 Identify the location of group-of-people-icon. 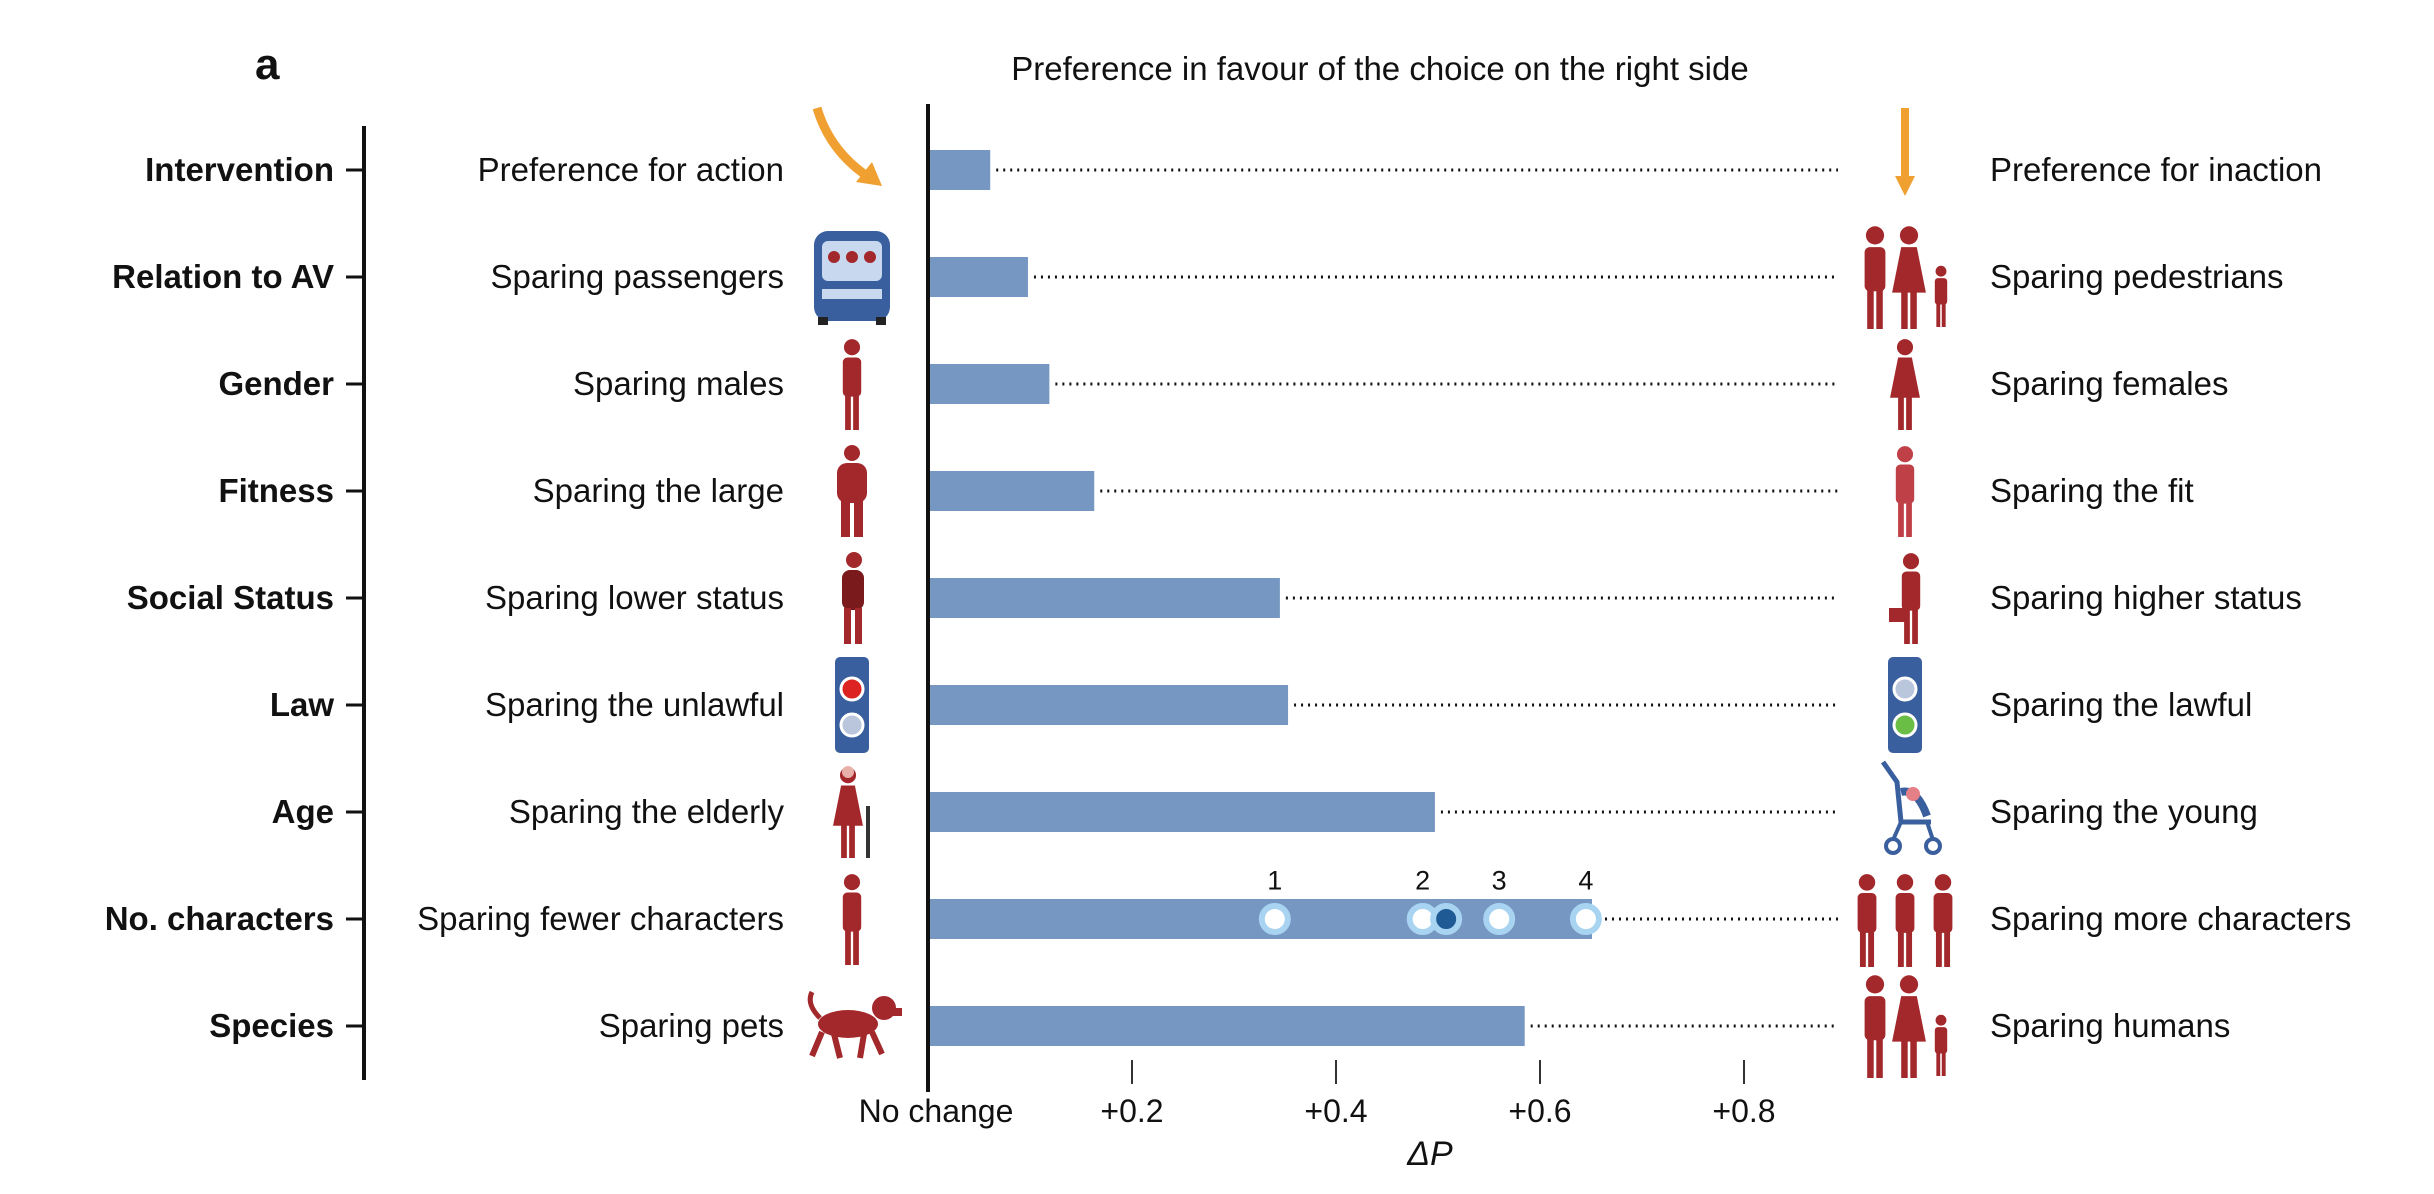
(1905, 920).